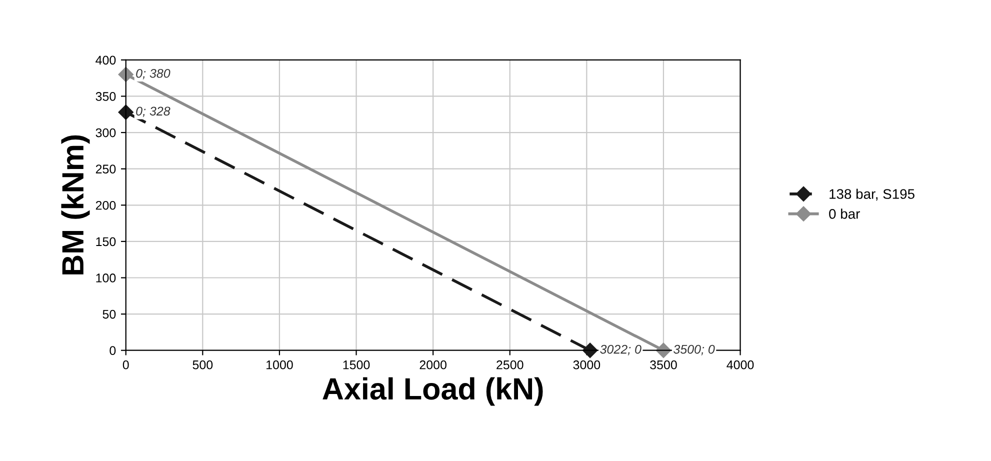 The width and height of the screenshot is (991, 461). I want to click on x-tick-label: 3000, so click(586, 365).